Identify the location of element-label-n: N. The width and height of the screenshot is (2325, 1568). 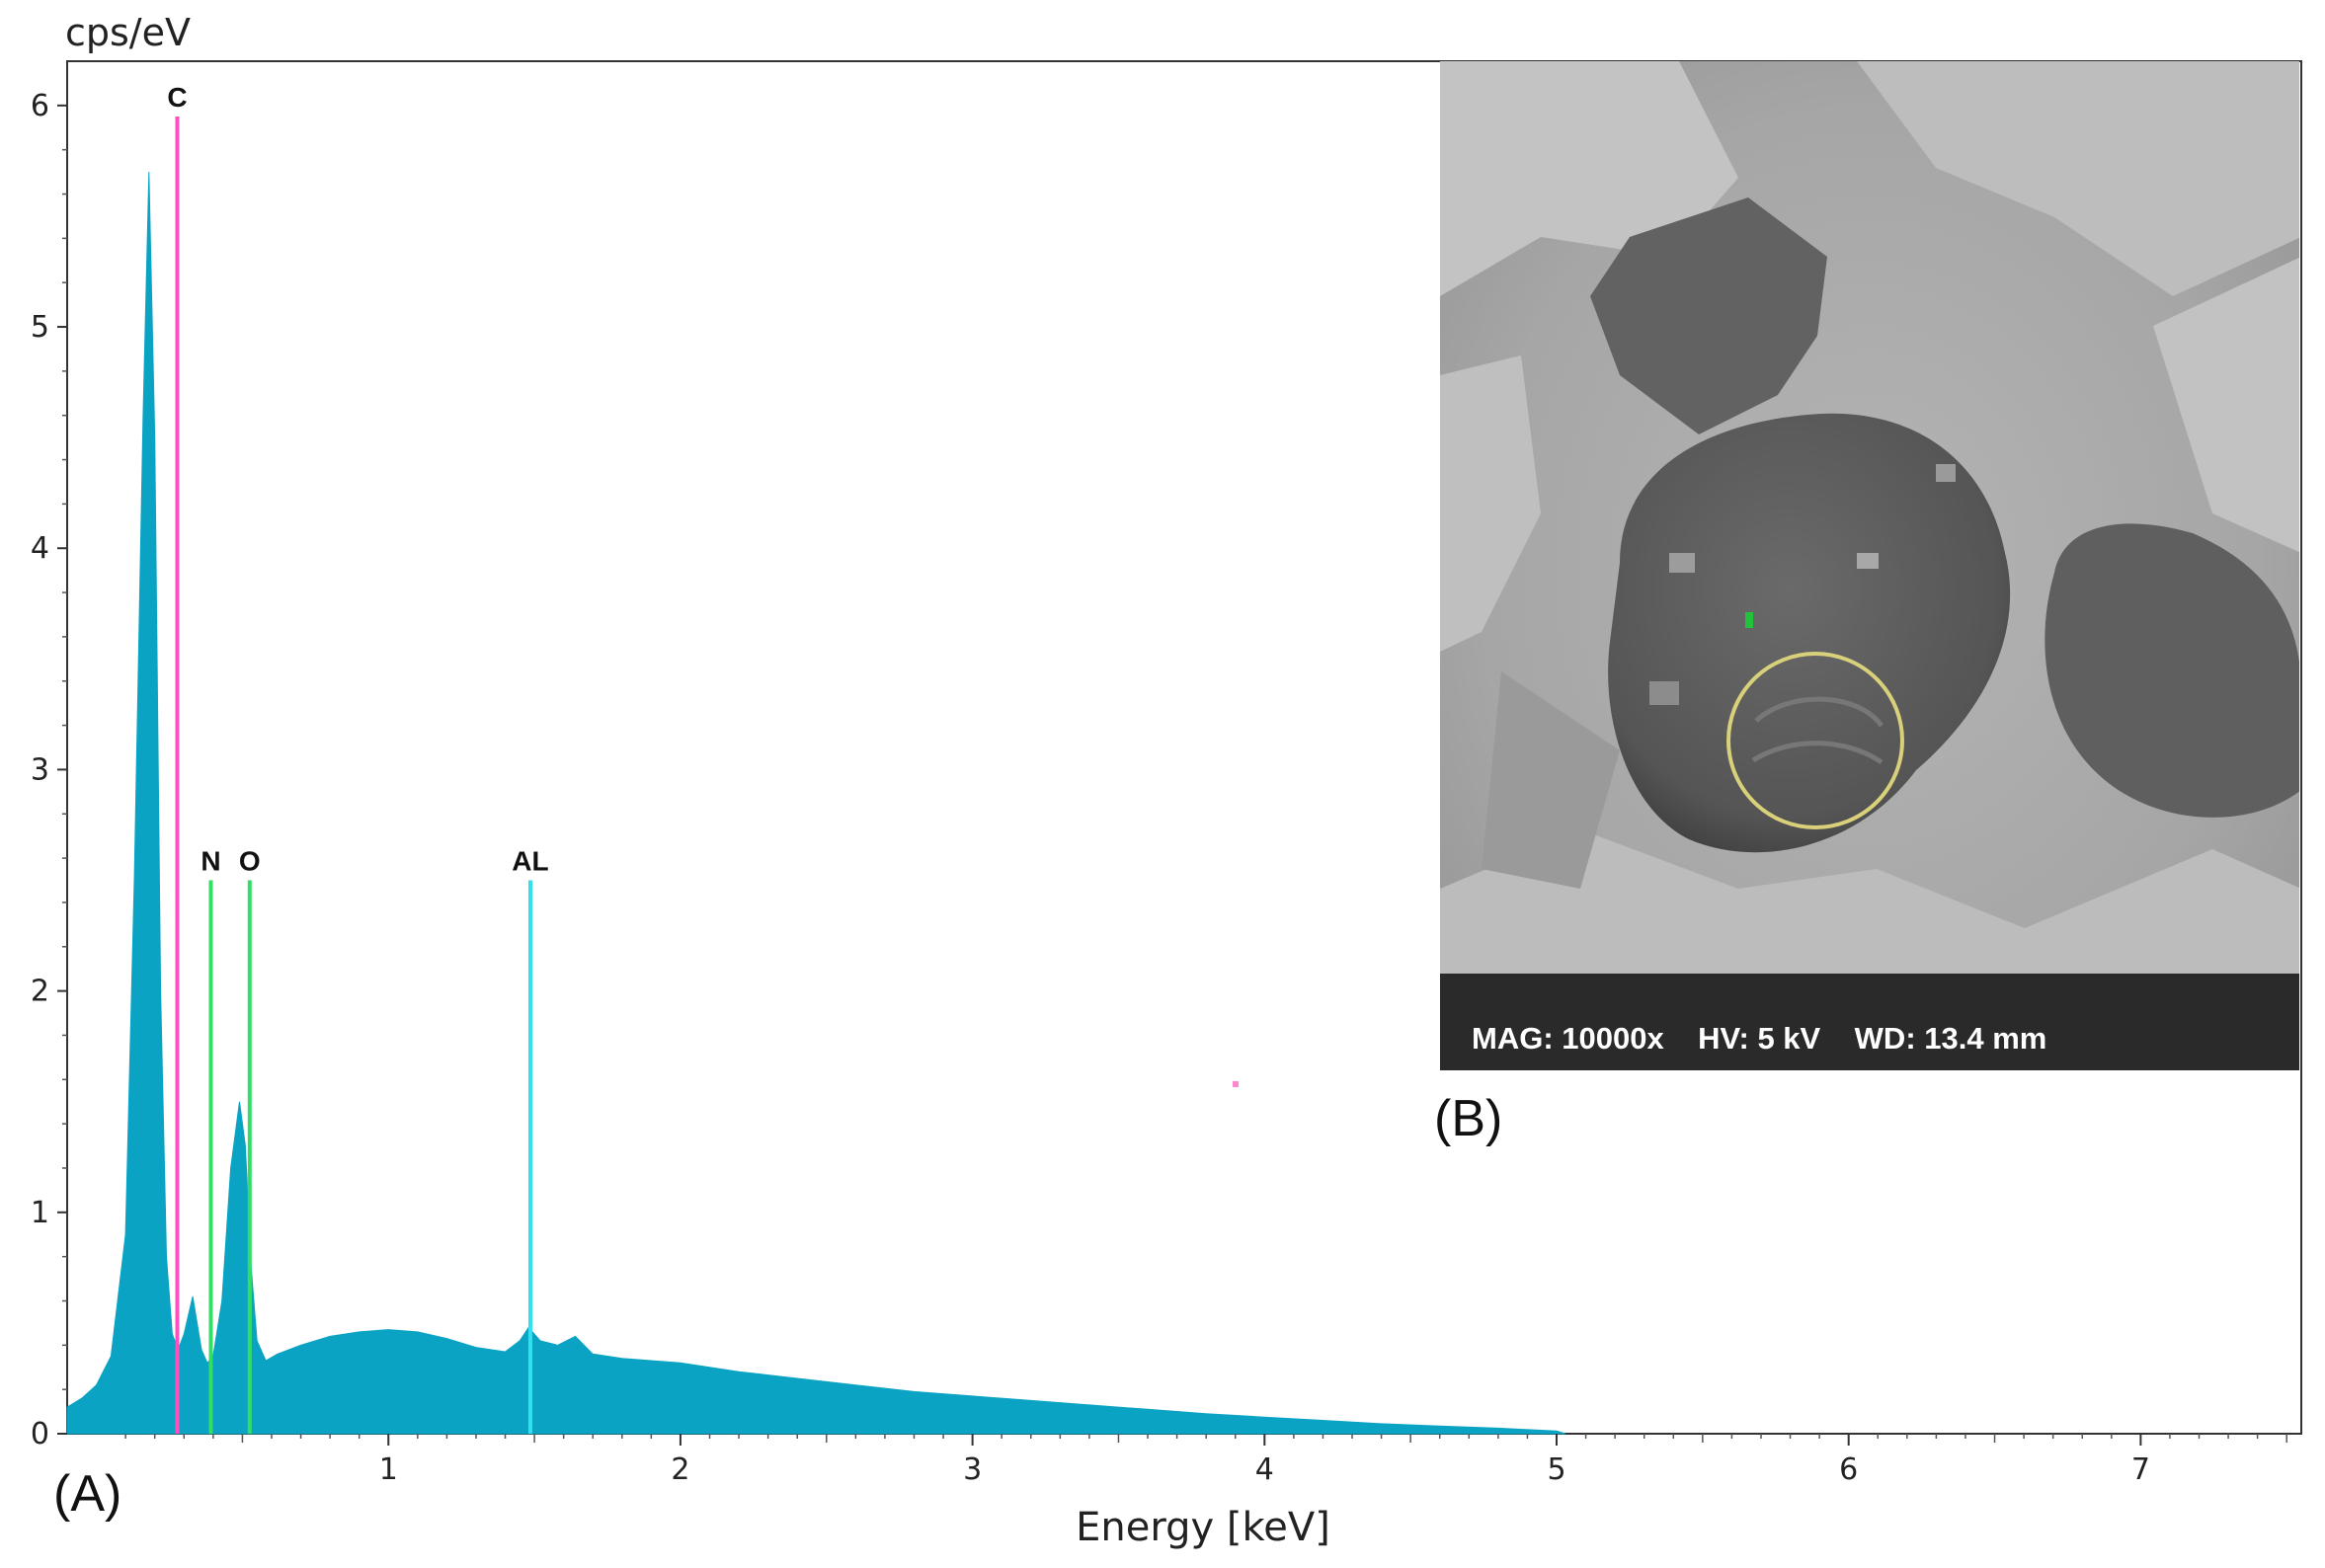
(210, 861).